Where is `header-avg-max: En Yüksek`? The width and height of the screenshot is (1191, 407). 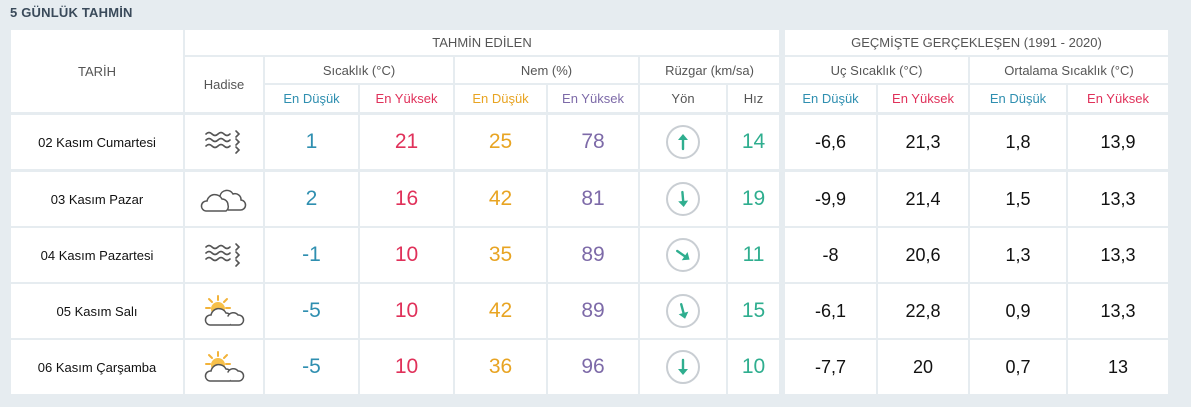
header-avg-max: En Yüksek is located at coordinates (1118, 98).